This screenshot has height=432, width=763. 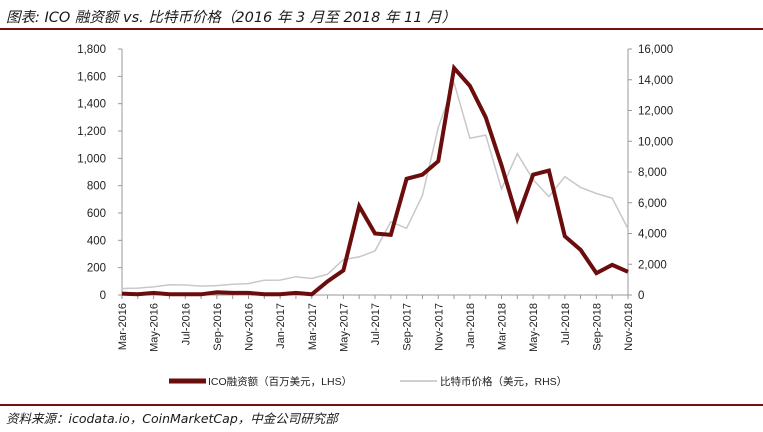 I want to click on y-right-tick-label: 6,000, so click(x=652, y=204).